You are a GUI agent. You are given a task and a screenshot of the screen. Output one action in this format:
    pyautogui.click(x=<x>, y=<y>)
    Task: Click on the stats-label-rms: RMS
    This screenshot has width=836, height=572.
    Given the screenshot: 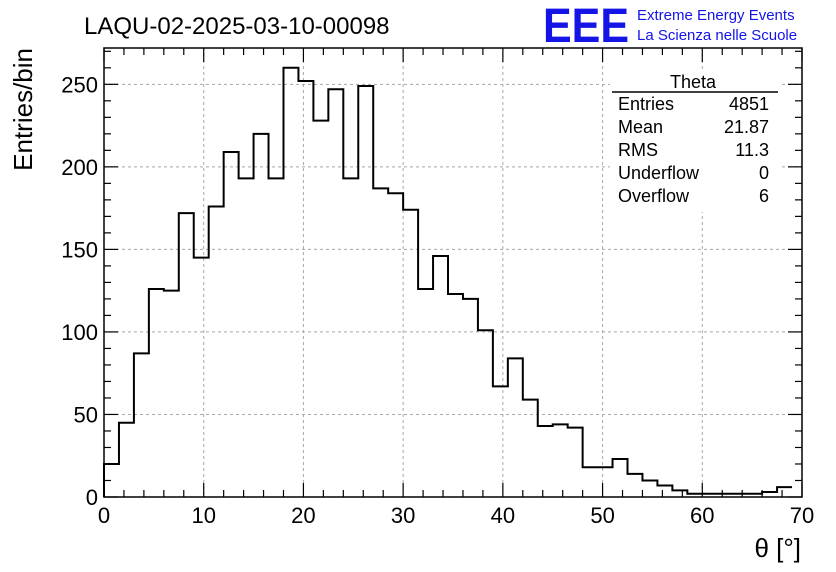 What is the action you would take?
    pyautogui.click(x=638, y=150)
    